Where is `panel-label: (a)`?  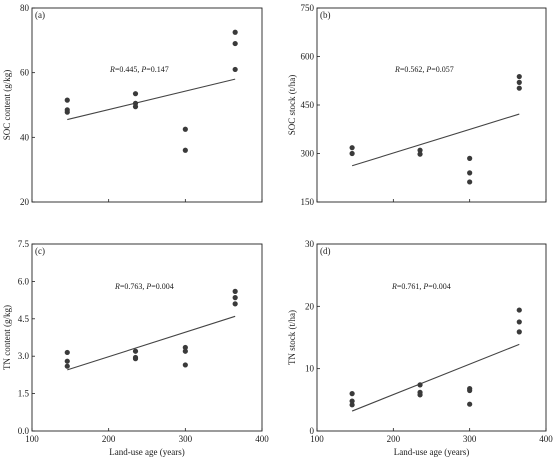
panel-label: (a) is located at coordinates (40, 15).